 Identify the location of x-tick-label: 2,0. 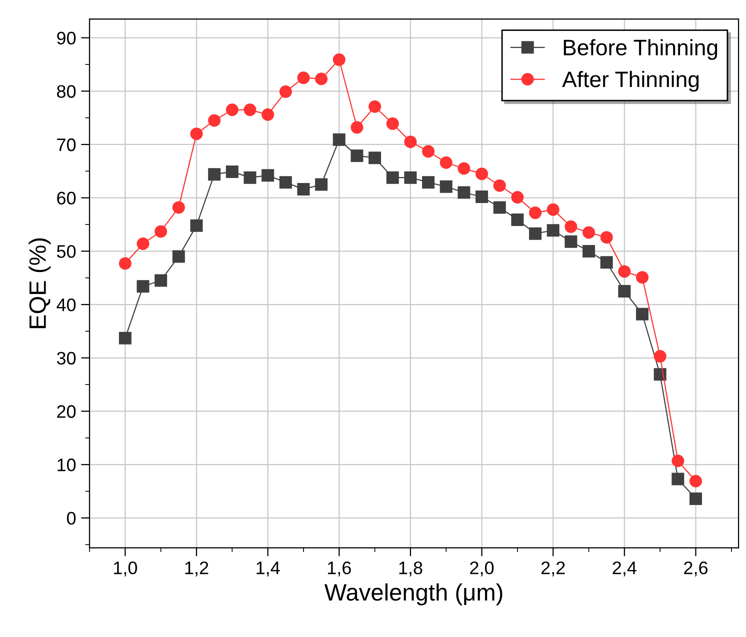
(482, 568).